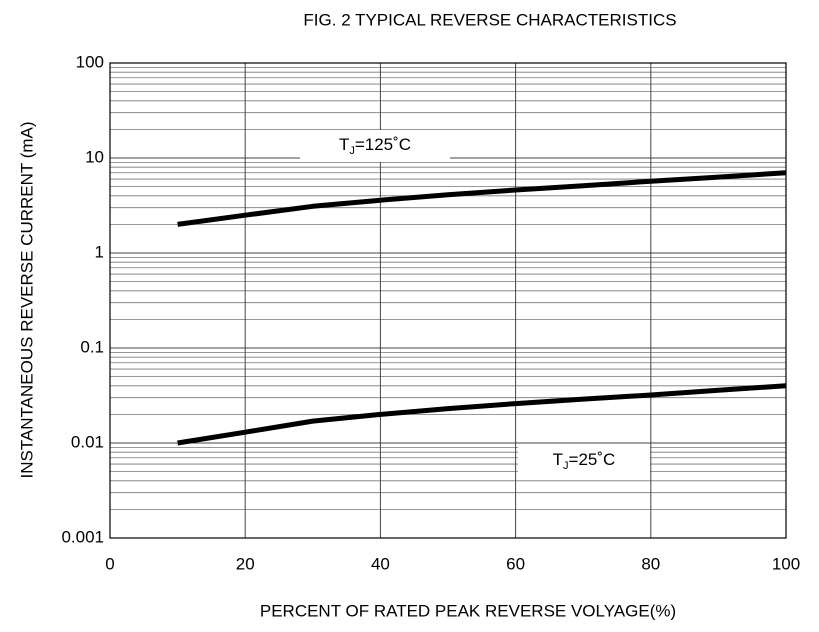 The height and width of the screenshot is (632, 819). I want to click on y-tick-label: 0.01, so click(87, 441).